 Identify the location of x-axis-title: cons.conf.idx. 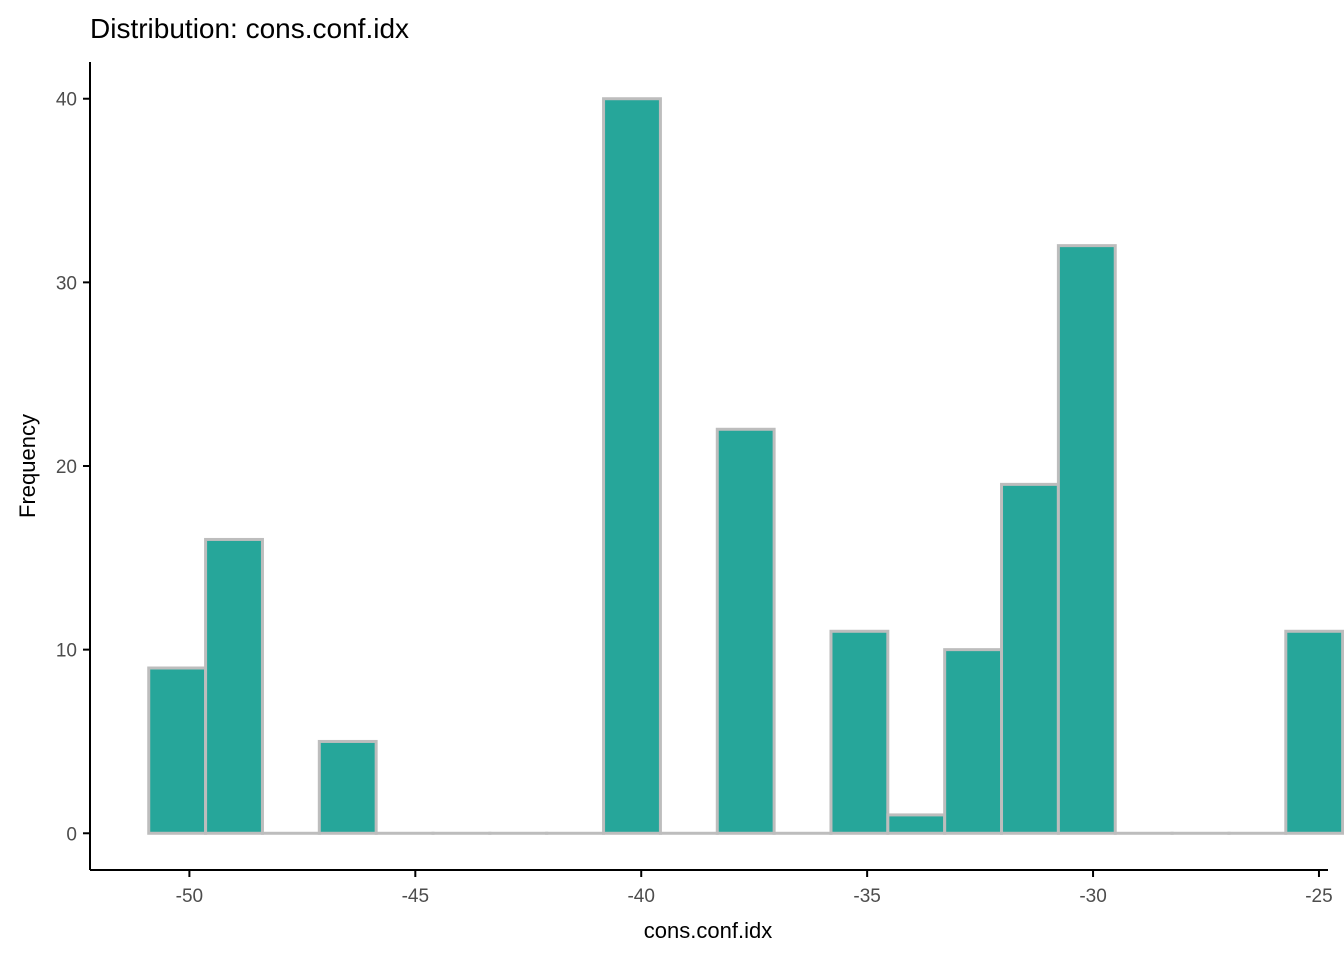
(708, 930).